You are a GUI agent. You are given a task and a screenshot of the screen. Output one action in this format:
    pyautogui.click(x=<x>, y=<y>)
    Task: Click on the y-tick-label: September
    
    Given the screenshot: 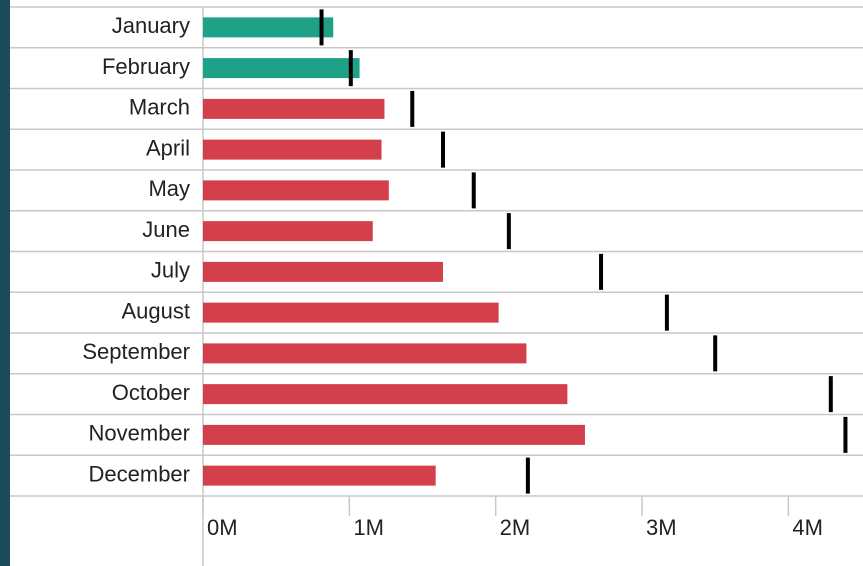 What is the action you would take?
    pyautogui.click(x=136, y=351)
    